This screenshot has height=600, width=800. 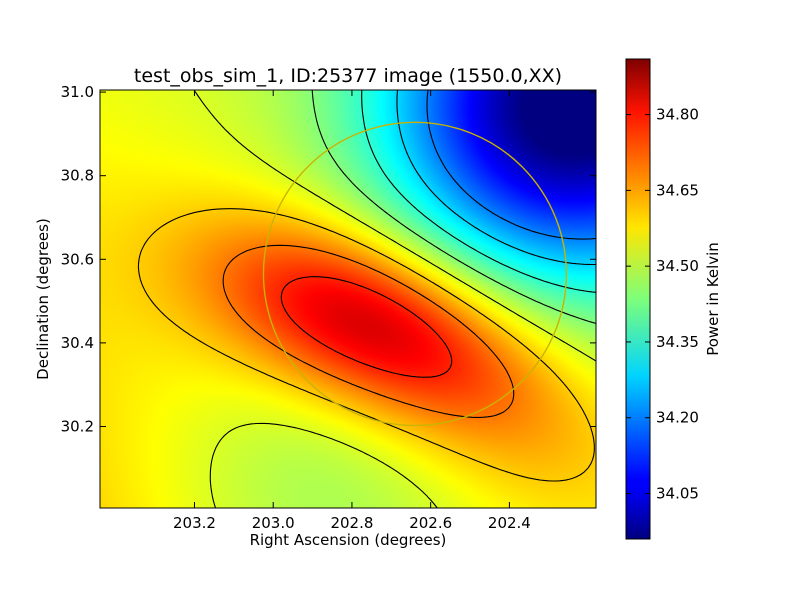 What do you see at coordinates (430, 523) in the screenshot?
I see `x-tick-label: 202.6` at bounding box center [430, 523].